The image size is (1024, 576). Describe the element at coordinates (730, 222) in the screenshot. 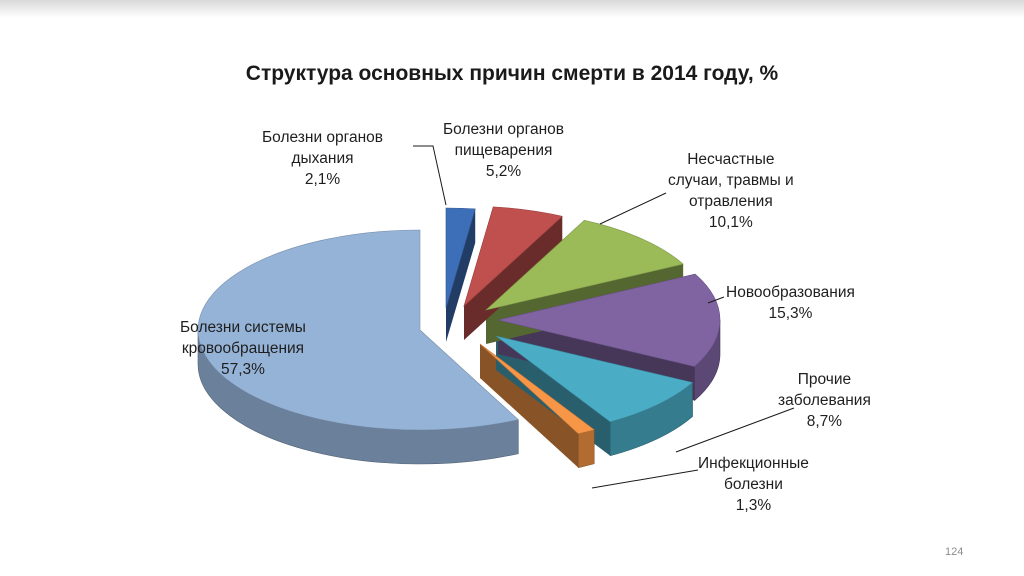

I see `slice-value-label: 10,1%` at that location.